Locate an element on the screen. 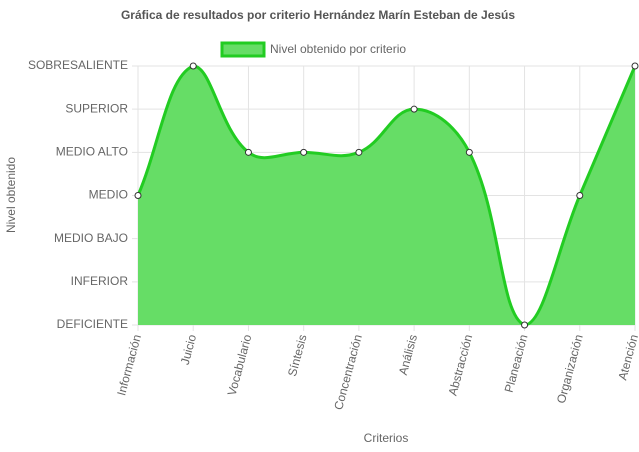 The height and width of the screenshot is (452, 639). x-tick-label: Juicio is located at coordinates (189, 350).